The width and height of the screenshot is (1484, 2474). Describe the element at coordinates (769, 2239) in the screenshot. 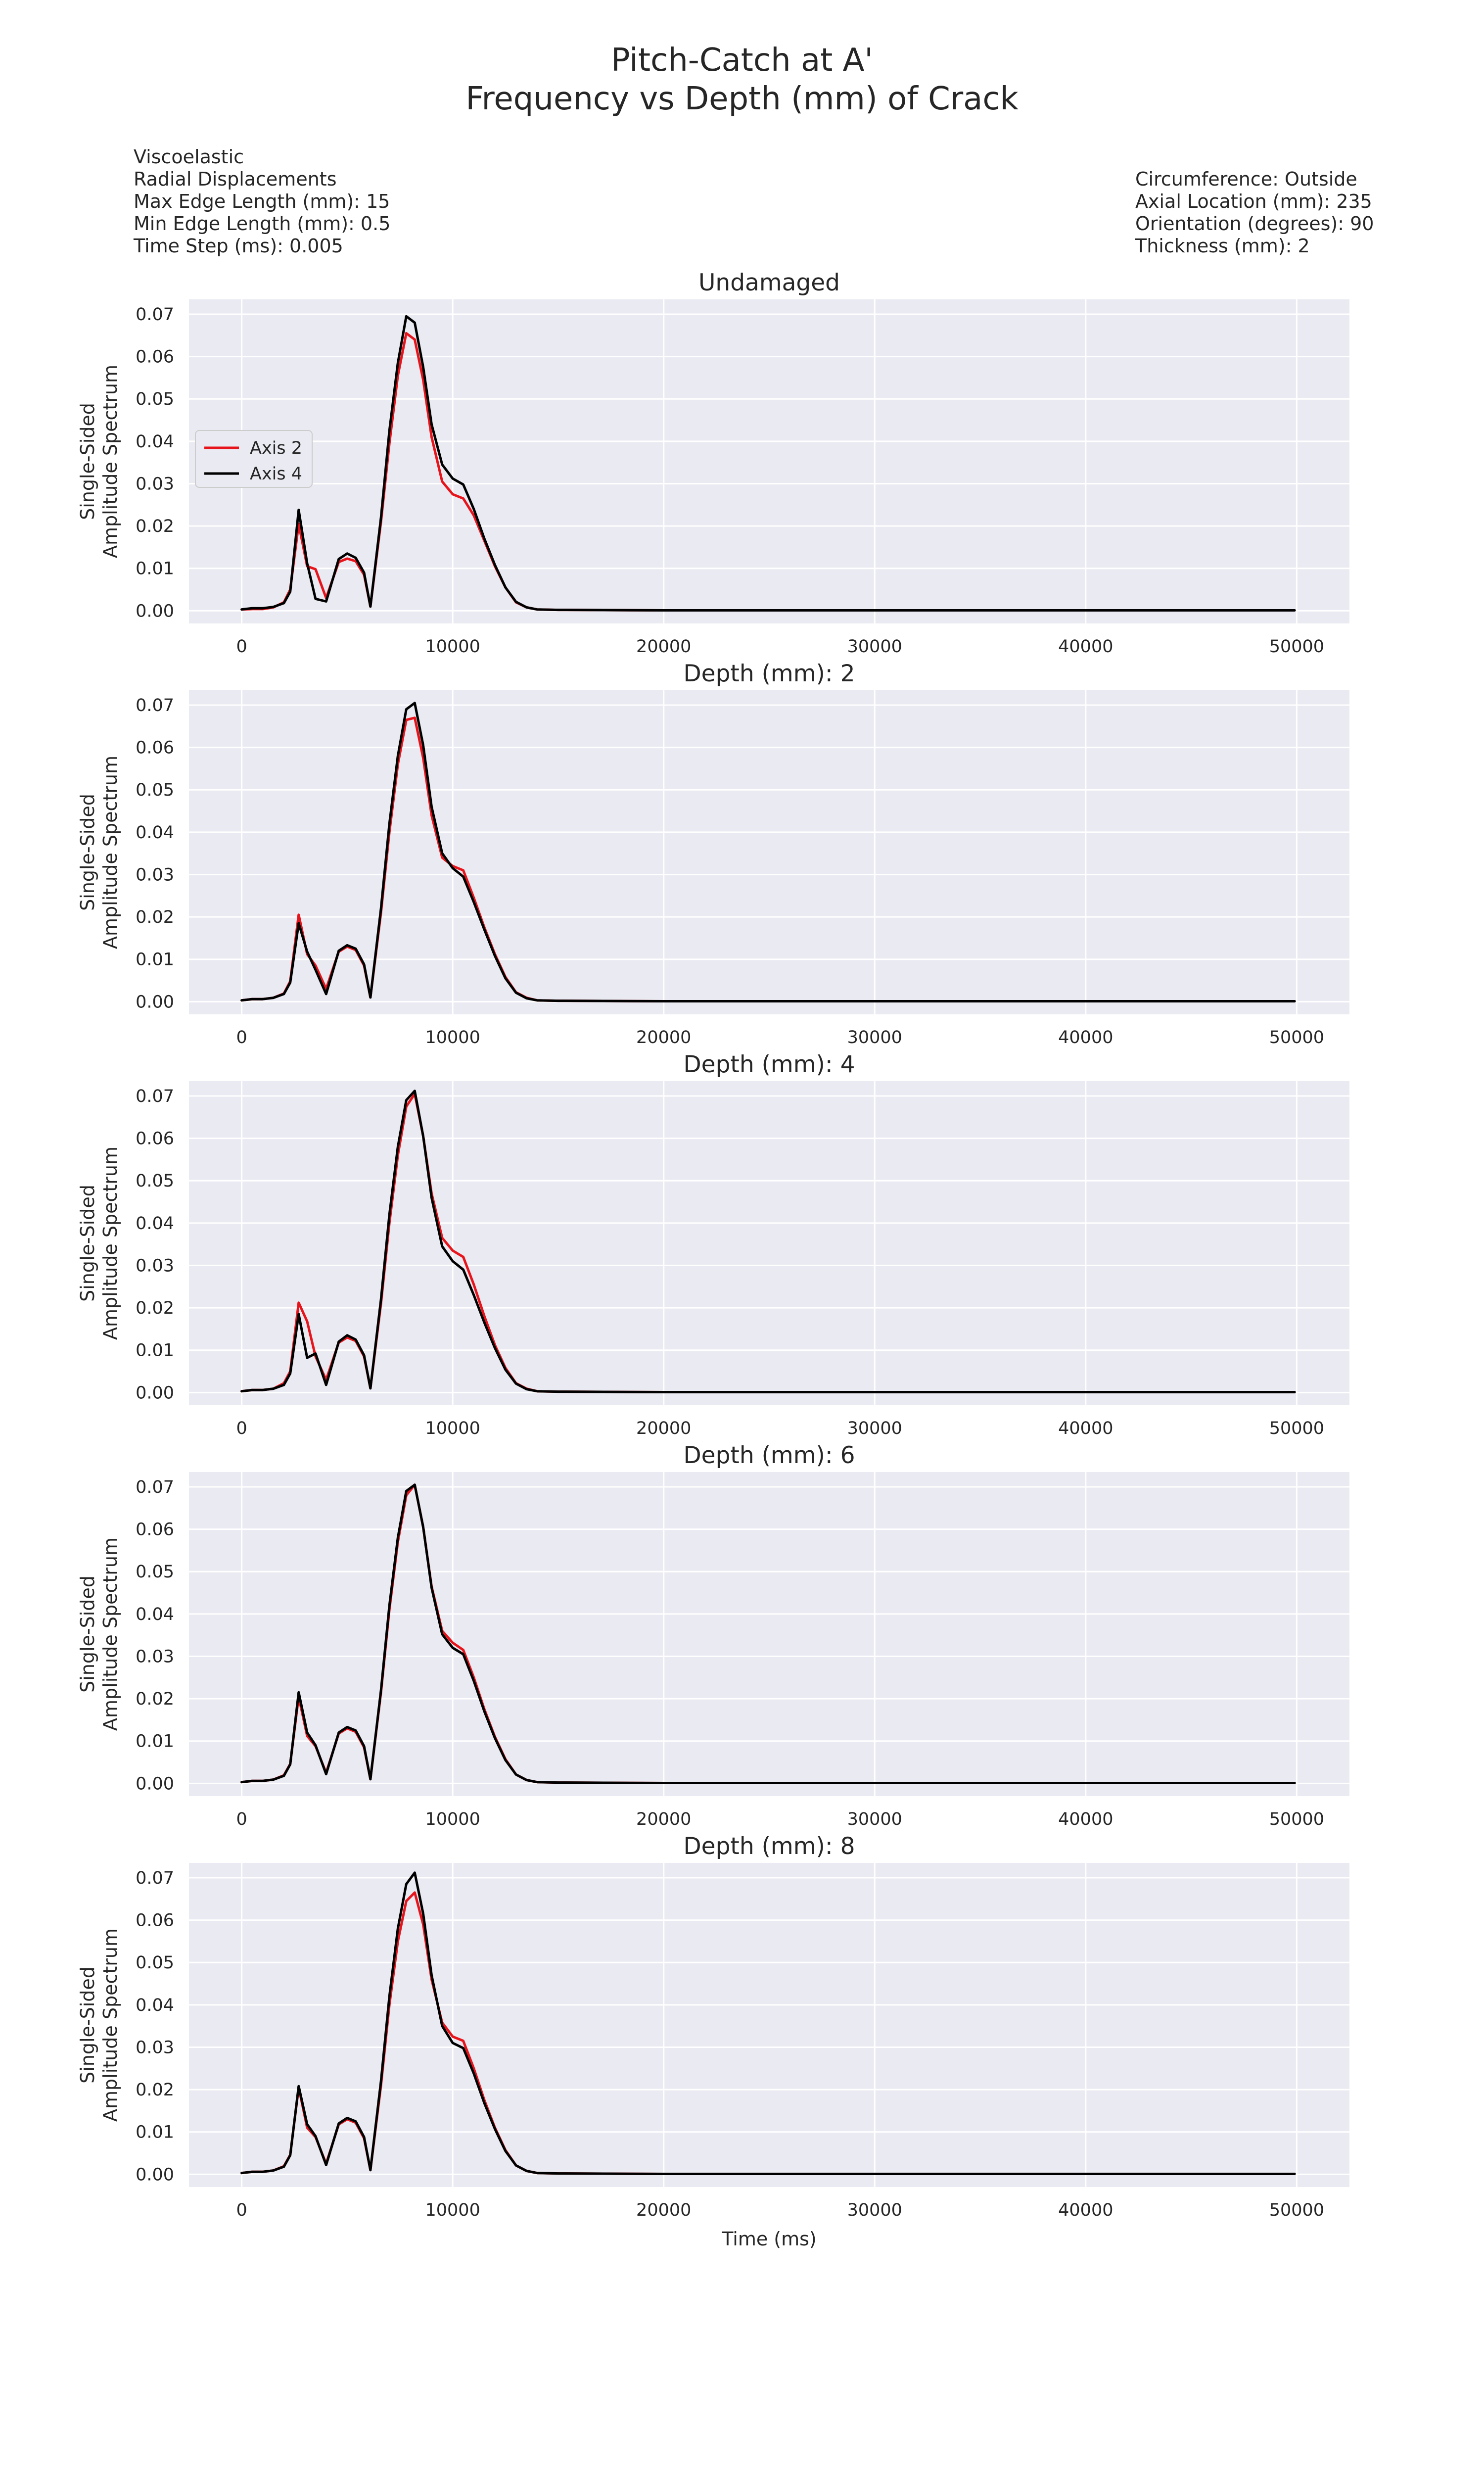

I see `x-axis-label: Time (ms)` at that location.